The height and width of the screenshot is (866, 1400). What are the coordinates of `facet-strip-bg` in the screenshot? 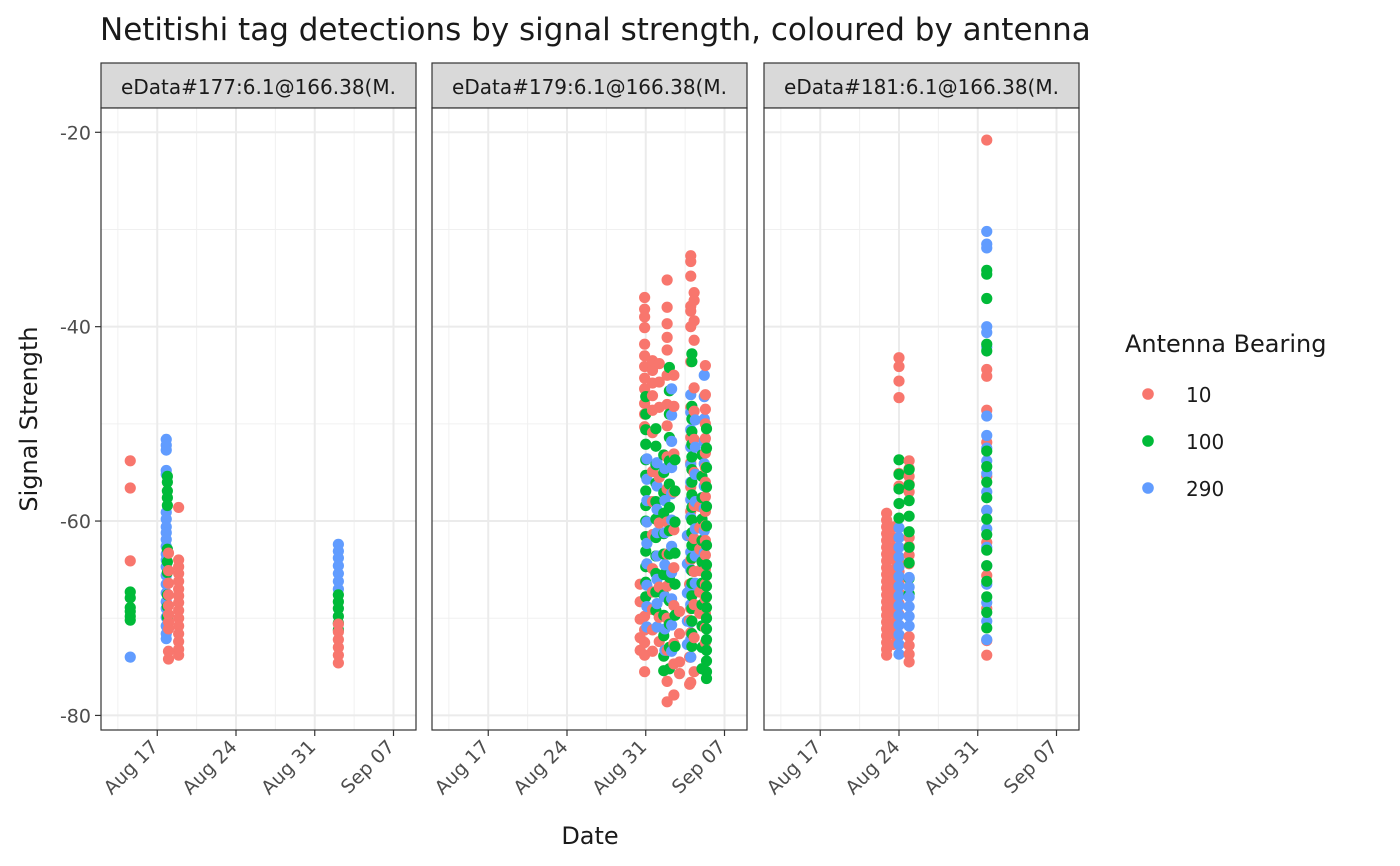 It's located at (258, 85).